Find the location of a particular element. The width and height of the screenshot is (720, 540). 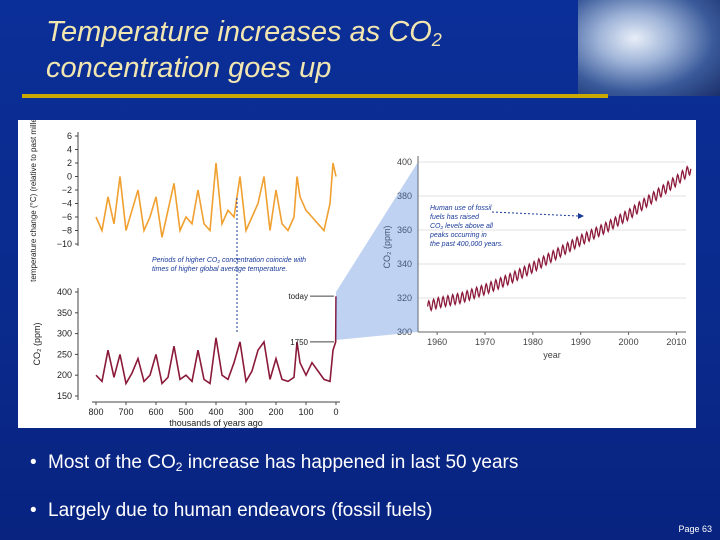

annotation-line: fuels has raised is located at coordinates (455, 217).